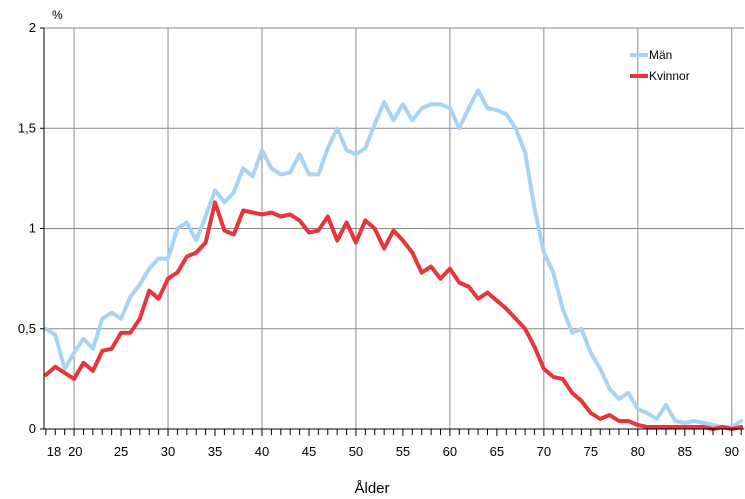 This screenshot has height=499, width=745. What do you see at coordinates (497, 451) in the screenshot?
I see `x-tick-label: 65` at bounding box center [497, 451].